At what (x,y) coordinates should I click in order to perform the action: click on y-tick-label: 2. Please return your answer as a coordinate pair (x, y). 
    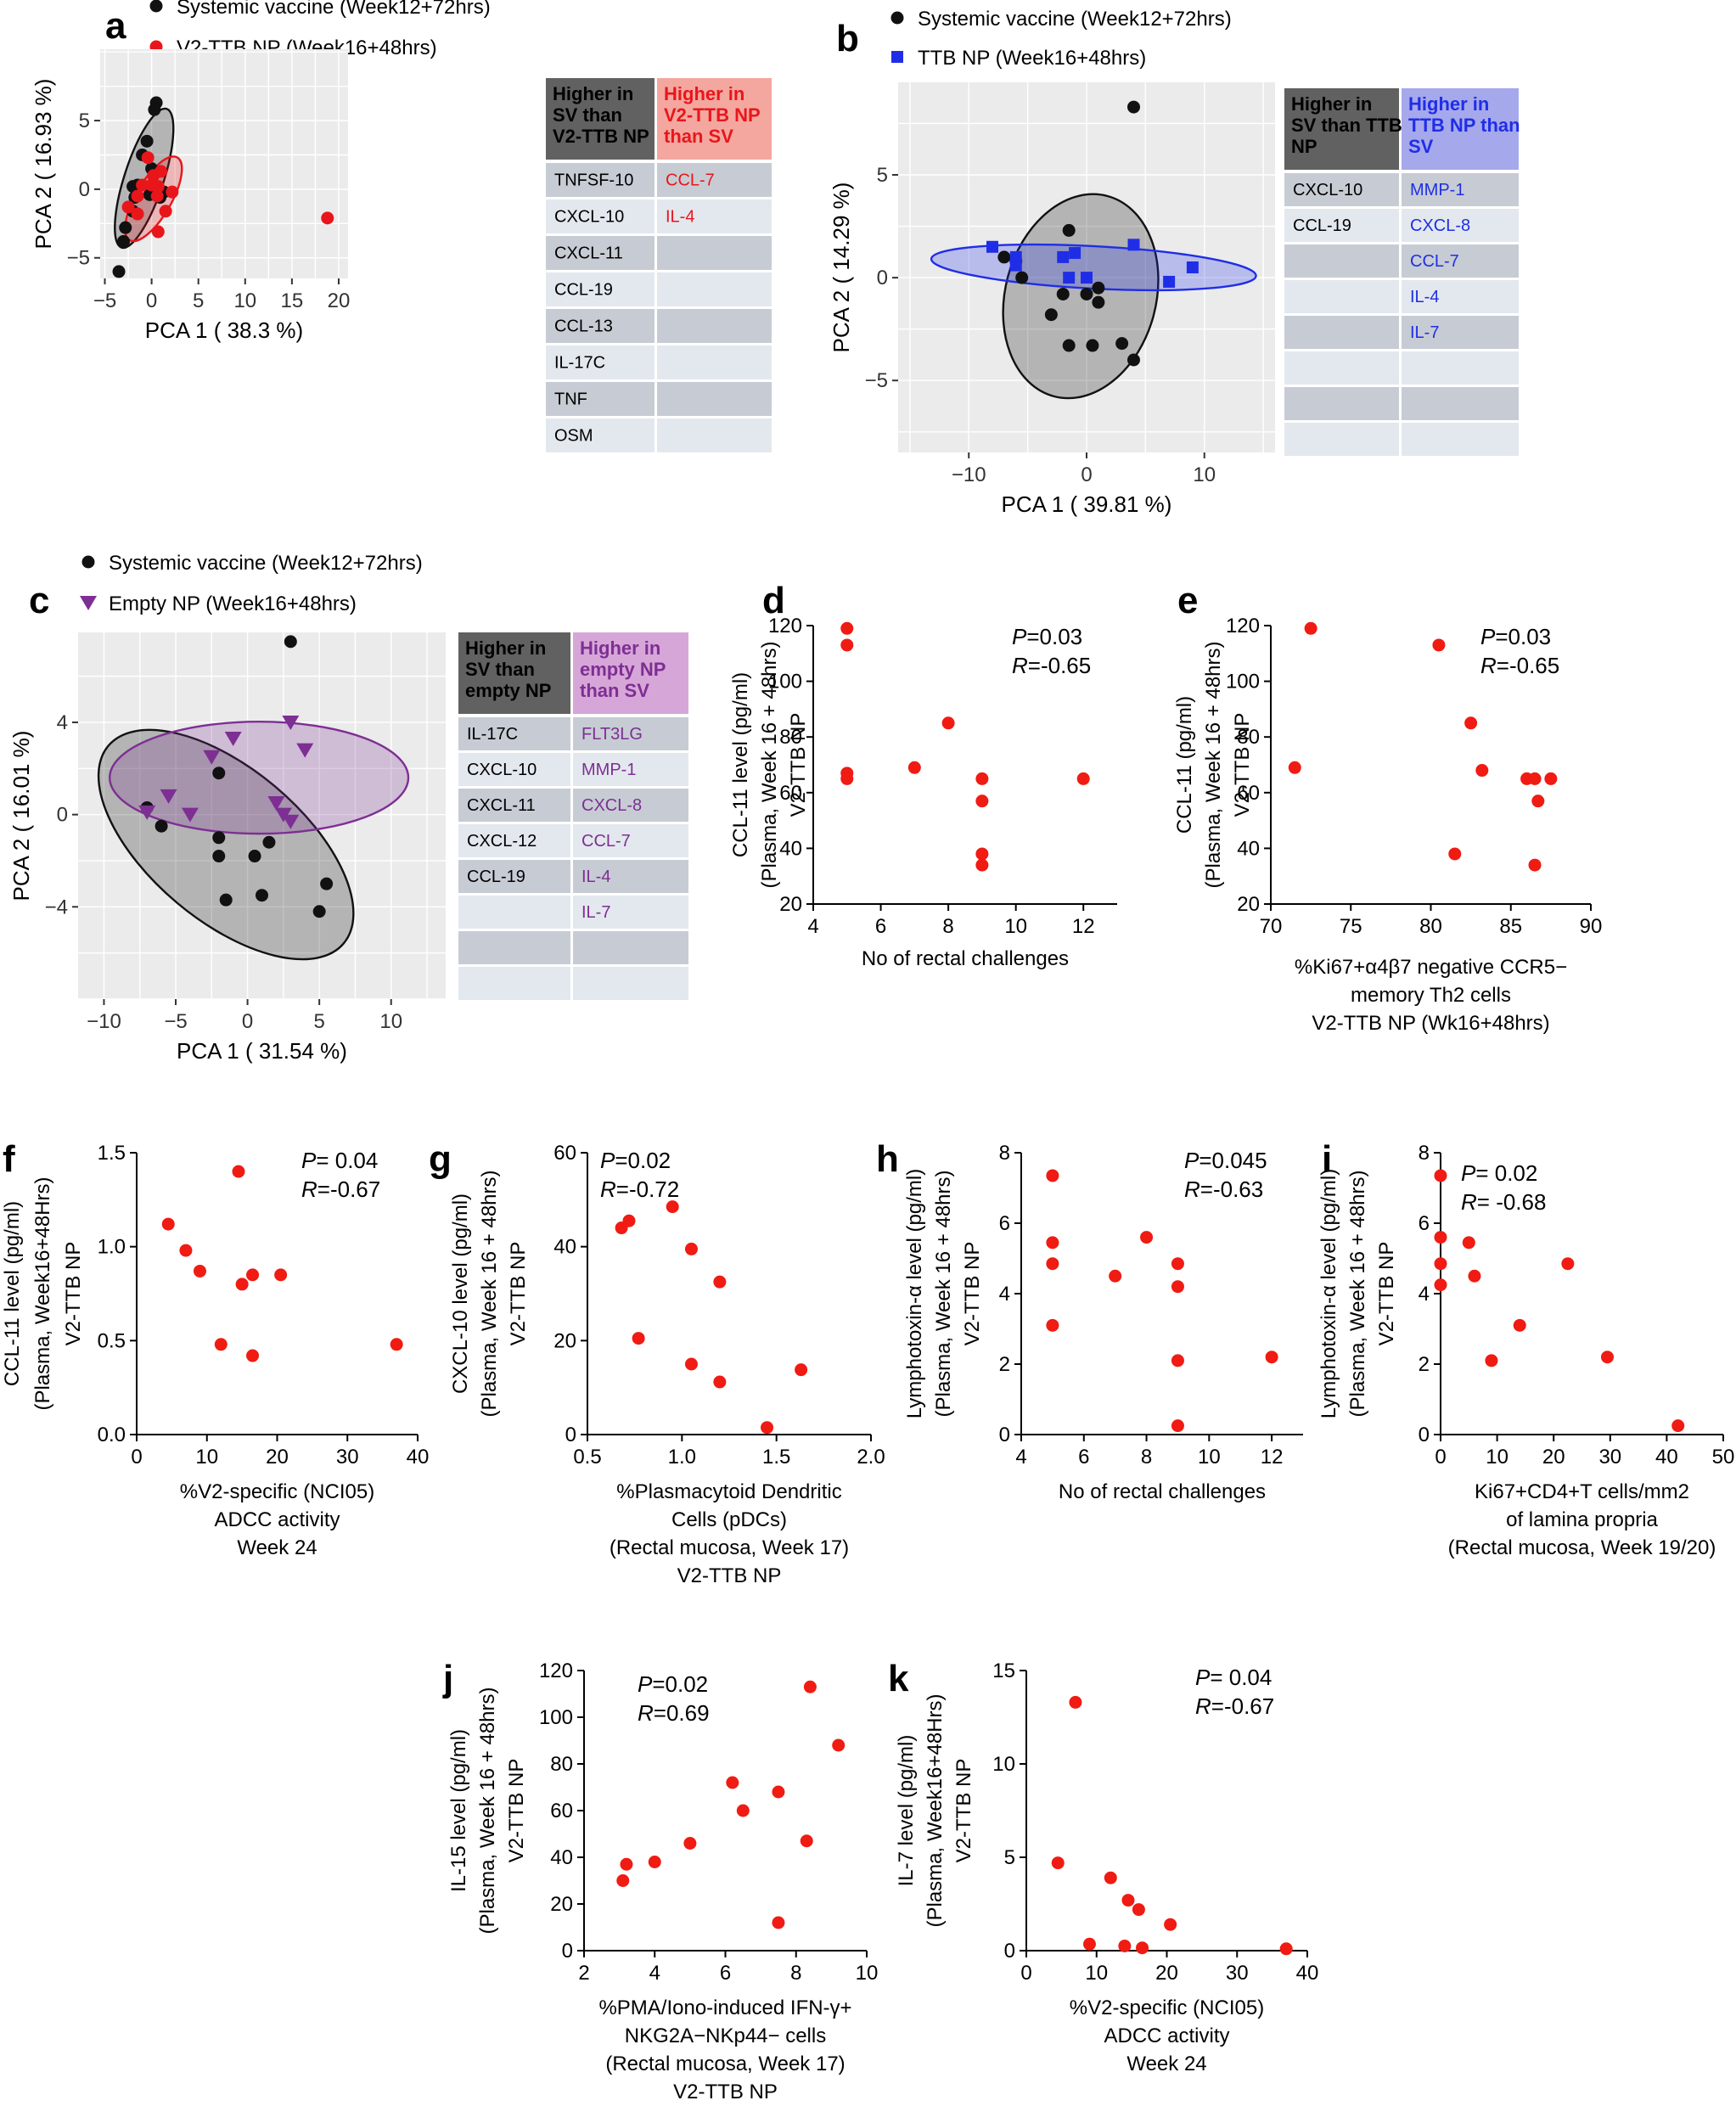
    Looking at the image, I should click on (1424, 1365).